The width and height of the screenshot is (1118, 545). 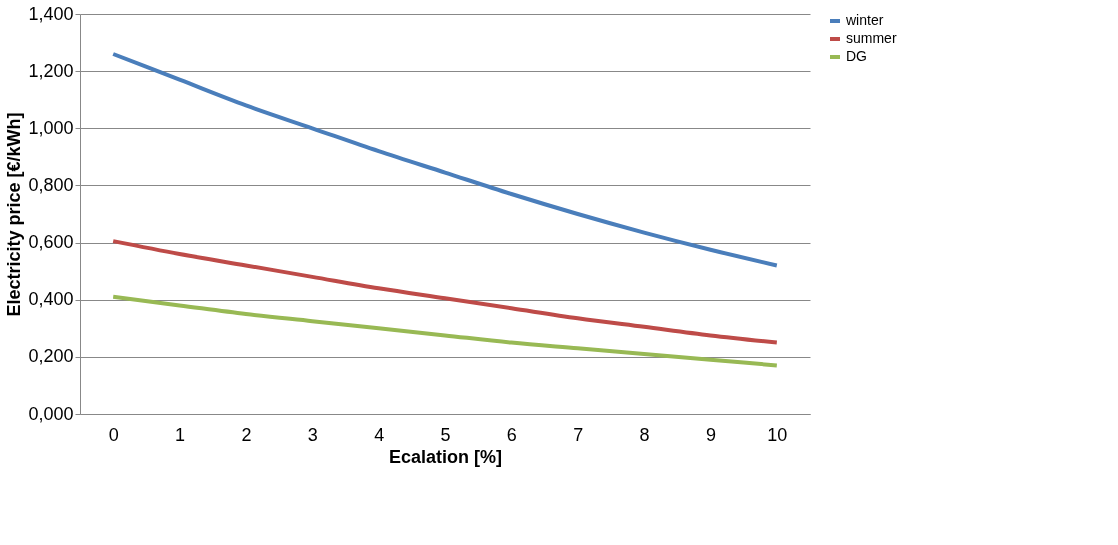 I want to click on x-axis-title: Ecalation [%], so click(x=445, y=456).